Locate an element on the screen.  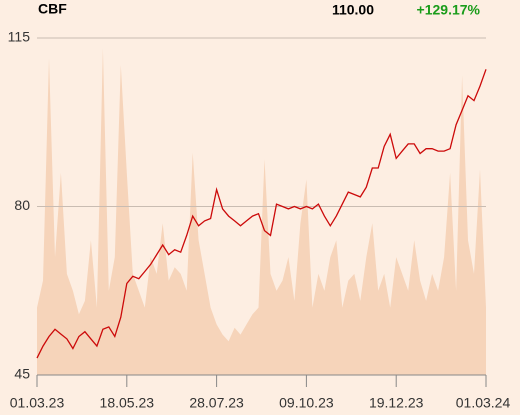
y-tick-label: 80 is located at coordinates (22, 205).